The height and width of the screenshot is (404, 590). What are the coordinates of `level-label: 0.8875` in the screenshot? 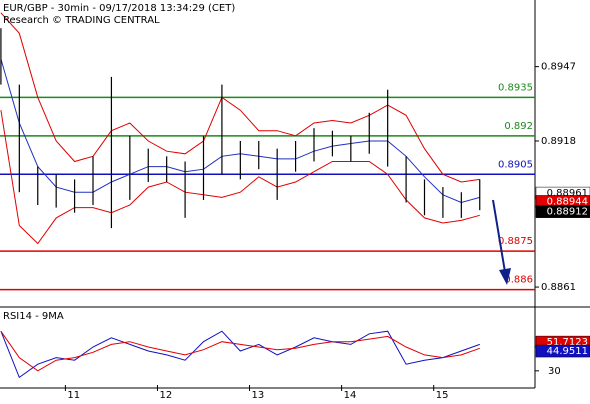 It's located at (515, 241).